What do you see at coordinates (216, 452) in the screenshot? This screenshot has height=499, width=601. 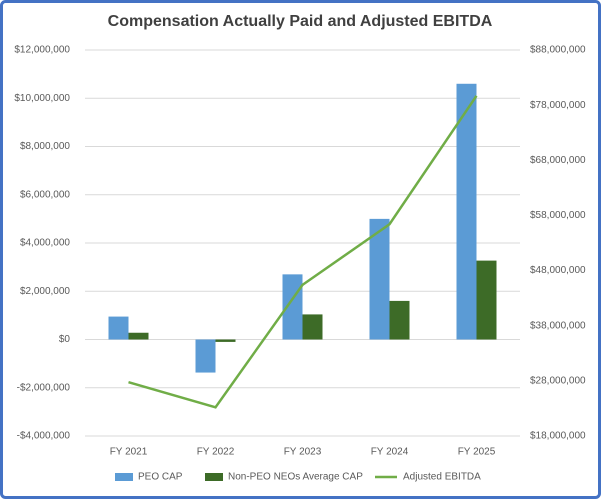 I see `x-tick-label: FY 2022` at bounding box center [216, 452].